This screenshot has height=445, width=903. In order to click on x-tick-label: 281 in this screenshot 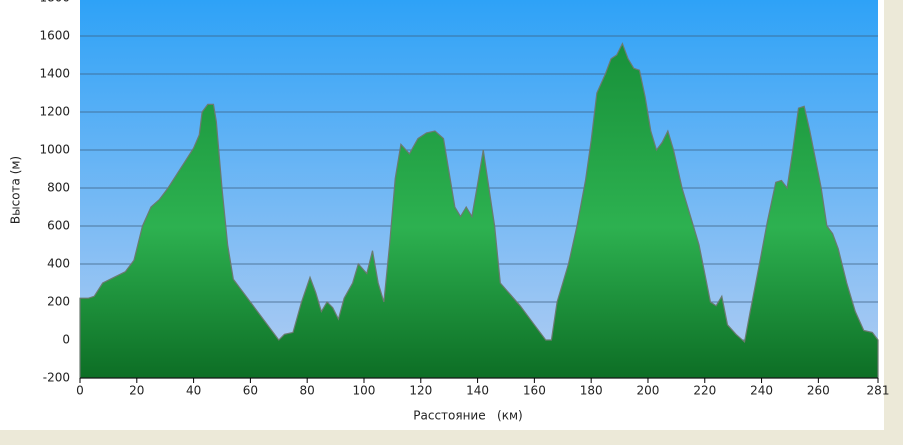, I will do `click(878, 391)`.